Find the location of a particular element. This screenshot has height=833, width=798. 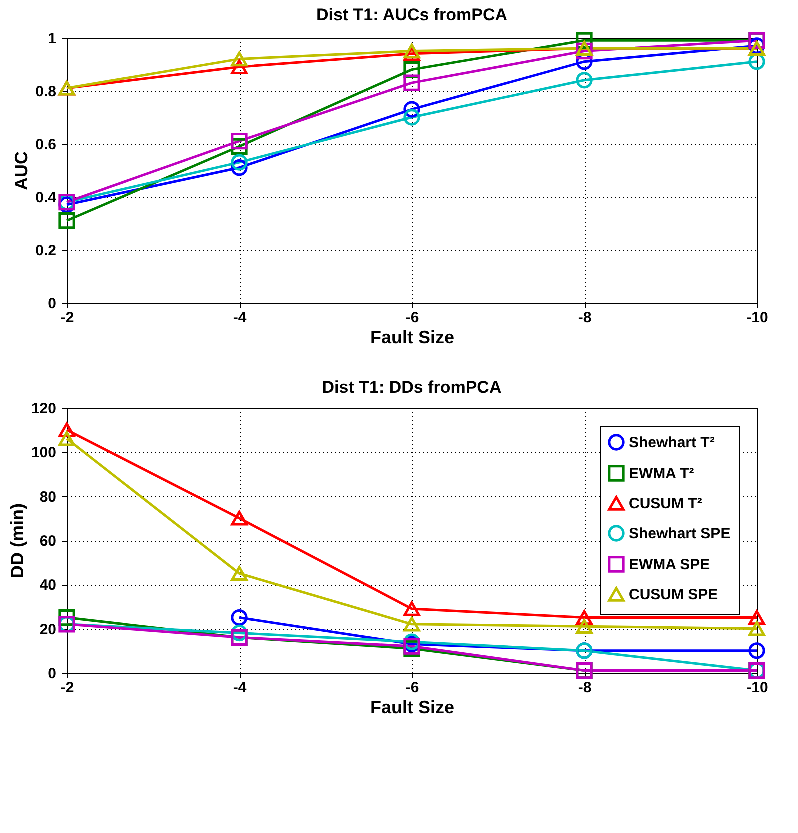

legend-label: Shewhart T² is located at coordinates (672, 443).